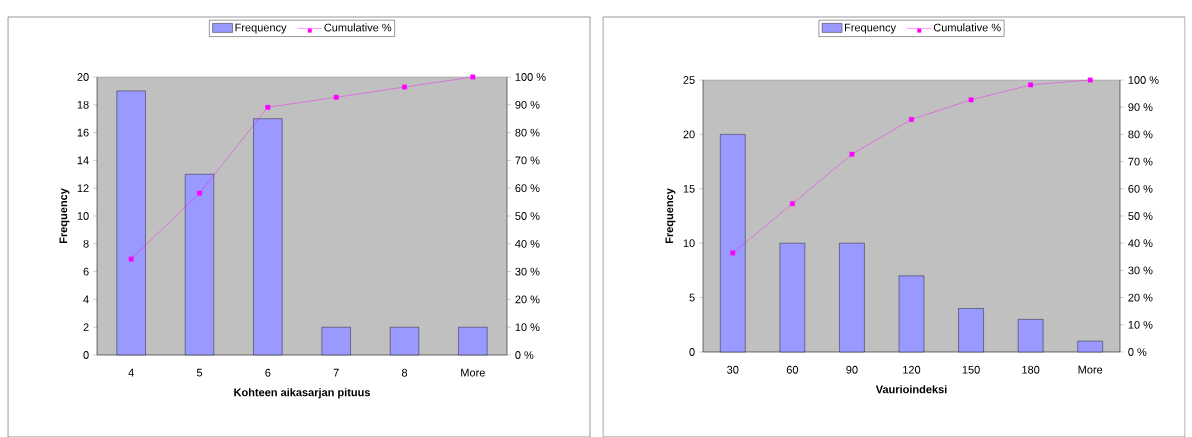 Image resolution: width=1192 pixels, height=437 pixels. What do you see at coordinates (852, 369) in the screenshot?
I see `x-tick-label: 90` at bounding box center [852, 369].